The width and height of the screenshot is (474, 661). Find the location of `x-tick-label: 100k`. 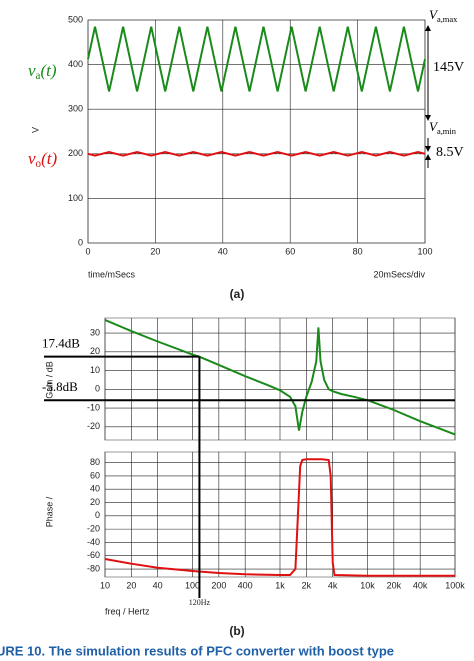

x-tick-label: 100k is located at coordinates (455, 585).